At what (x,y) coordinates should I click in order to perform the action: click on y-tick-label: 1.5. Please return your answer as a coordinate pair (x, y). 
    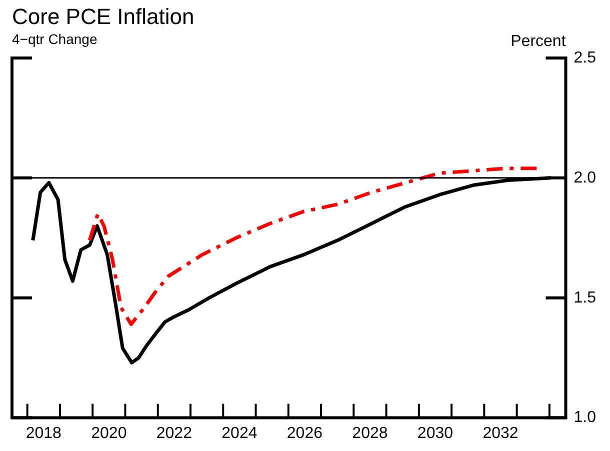
    Looking at the image, I should click on (585, 297).